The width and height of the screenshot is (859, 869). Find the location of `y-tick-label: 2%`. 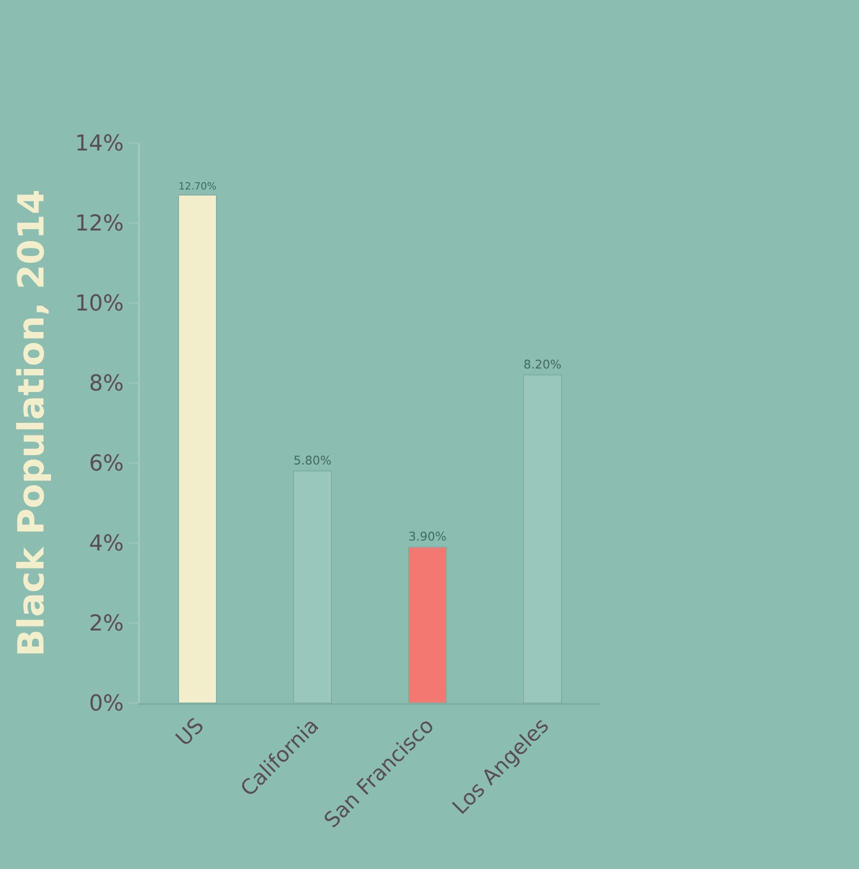

y-tick-label: 2% is located at coordinates (106, 624).